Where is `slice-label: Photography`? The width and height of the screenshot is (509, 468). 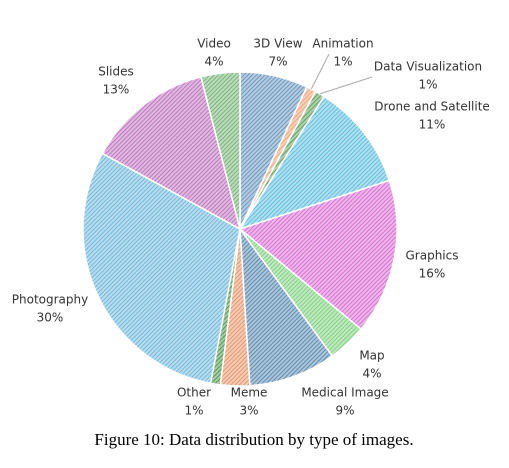 slice-label: Photography is located at coordinates (50, 300).